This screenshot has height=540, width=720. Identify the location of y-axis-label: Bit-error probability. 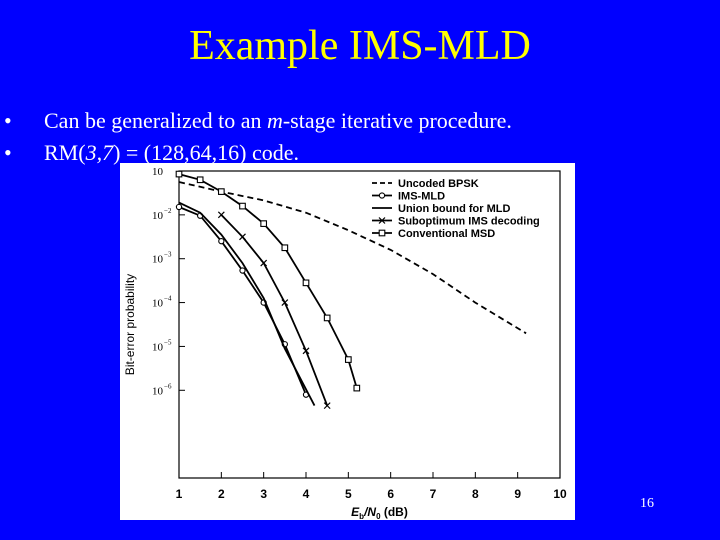
(130, 324).